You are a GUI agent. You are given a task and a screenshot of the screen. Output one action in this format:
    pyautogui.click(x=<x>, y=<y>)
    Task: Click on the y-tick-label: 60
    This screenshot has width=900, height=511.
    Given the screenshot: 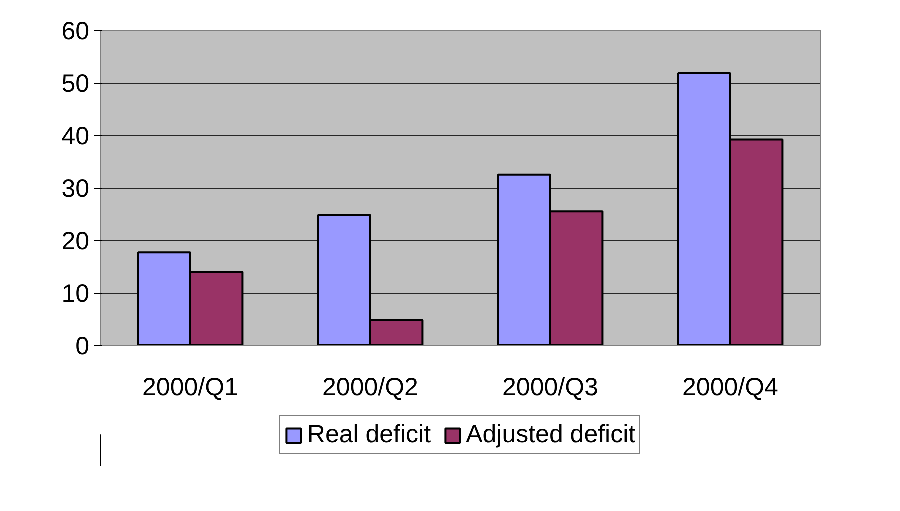 What is the action you would take?
    pyautogui.click(x=76, y=32)
    